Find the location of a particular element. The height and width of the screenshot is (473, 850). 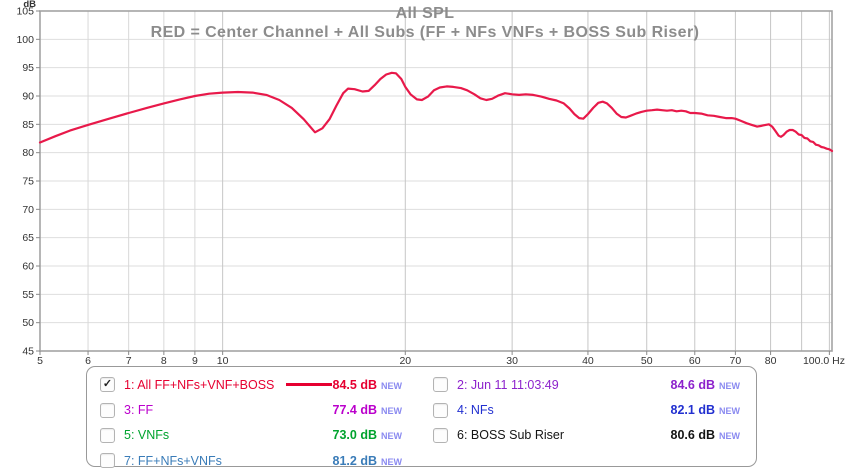

measurement-1-checkbox: ✓ is located at coordinates (107, 385).